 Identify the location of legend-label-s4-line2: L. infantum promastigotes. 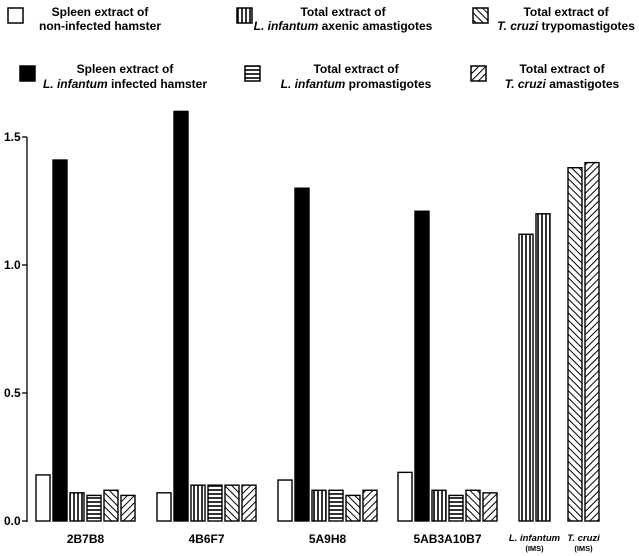
(356, 84).